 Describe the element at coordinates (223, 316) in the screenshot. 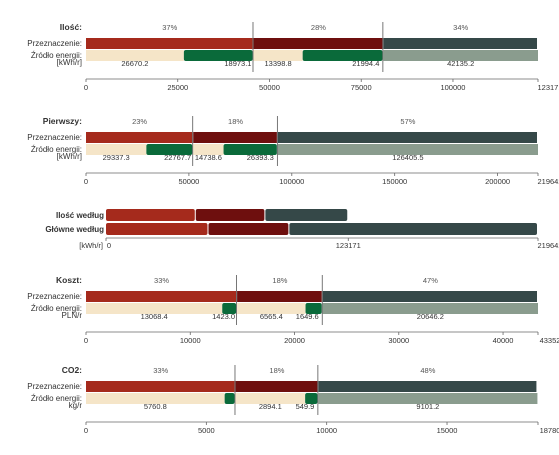

I see `value-label: 1423.0` at that location.